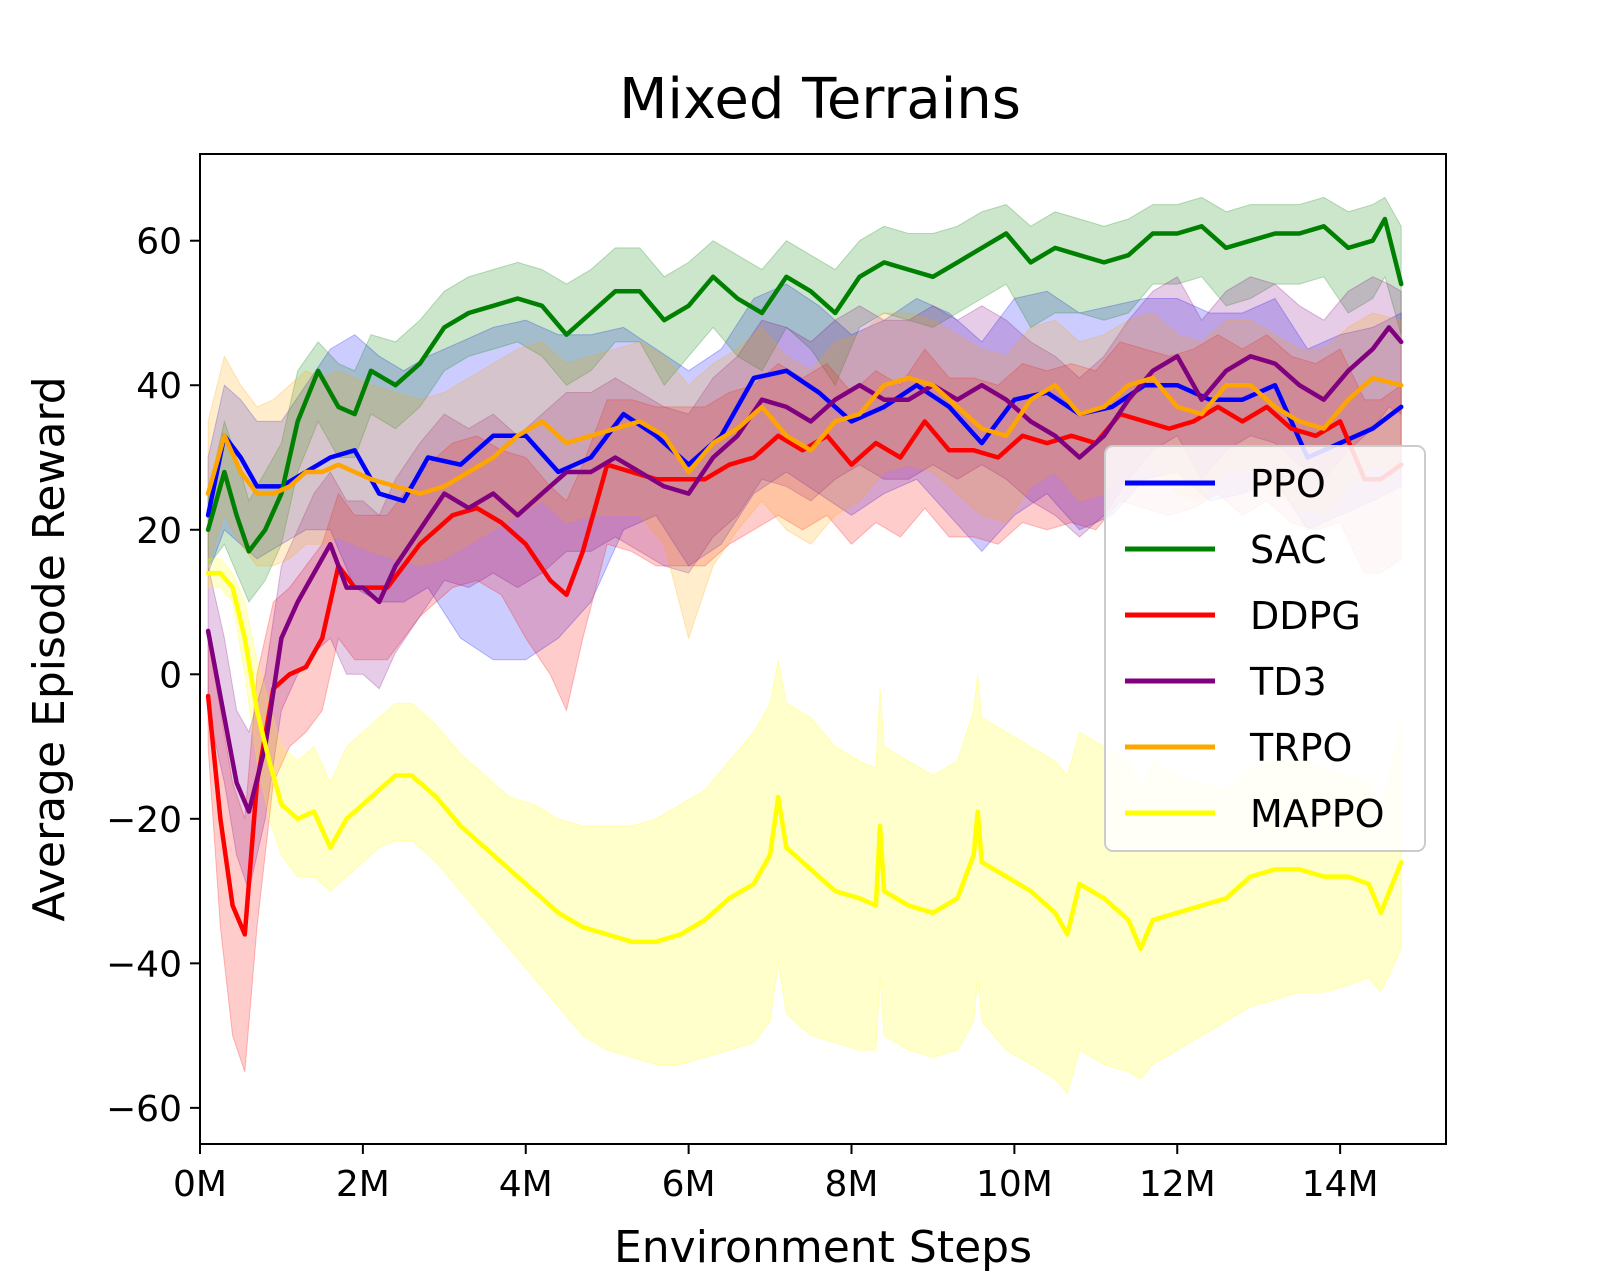 This screenshot has width=1600, height=1280. I want to click on y-tick-label: −60, so click(144, 1109).